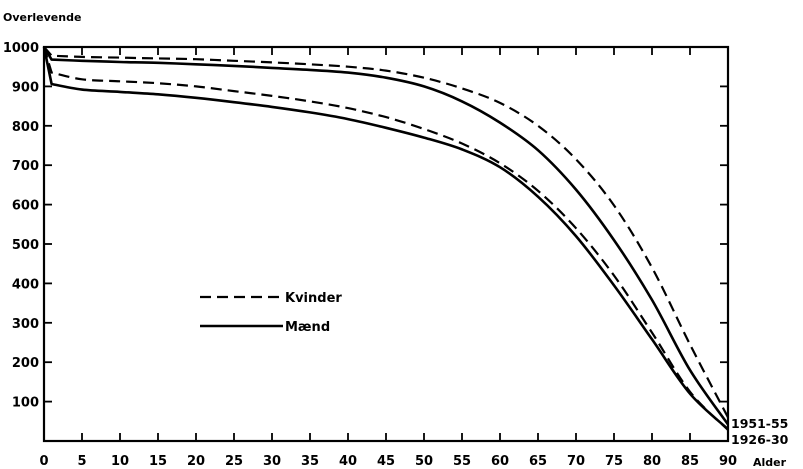  What do you see at coordinates (234, 461) in the screenshot?
I see `x-tick-label: 25` at bounding box center [234, 461].